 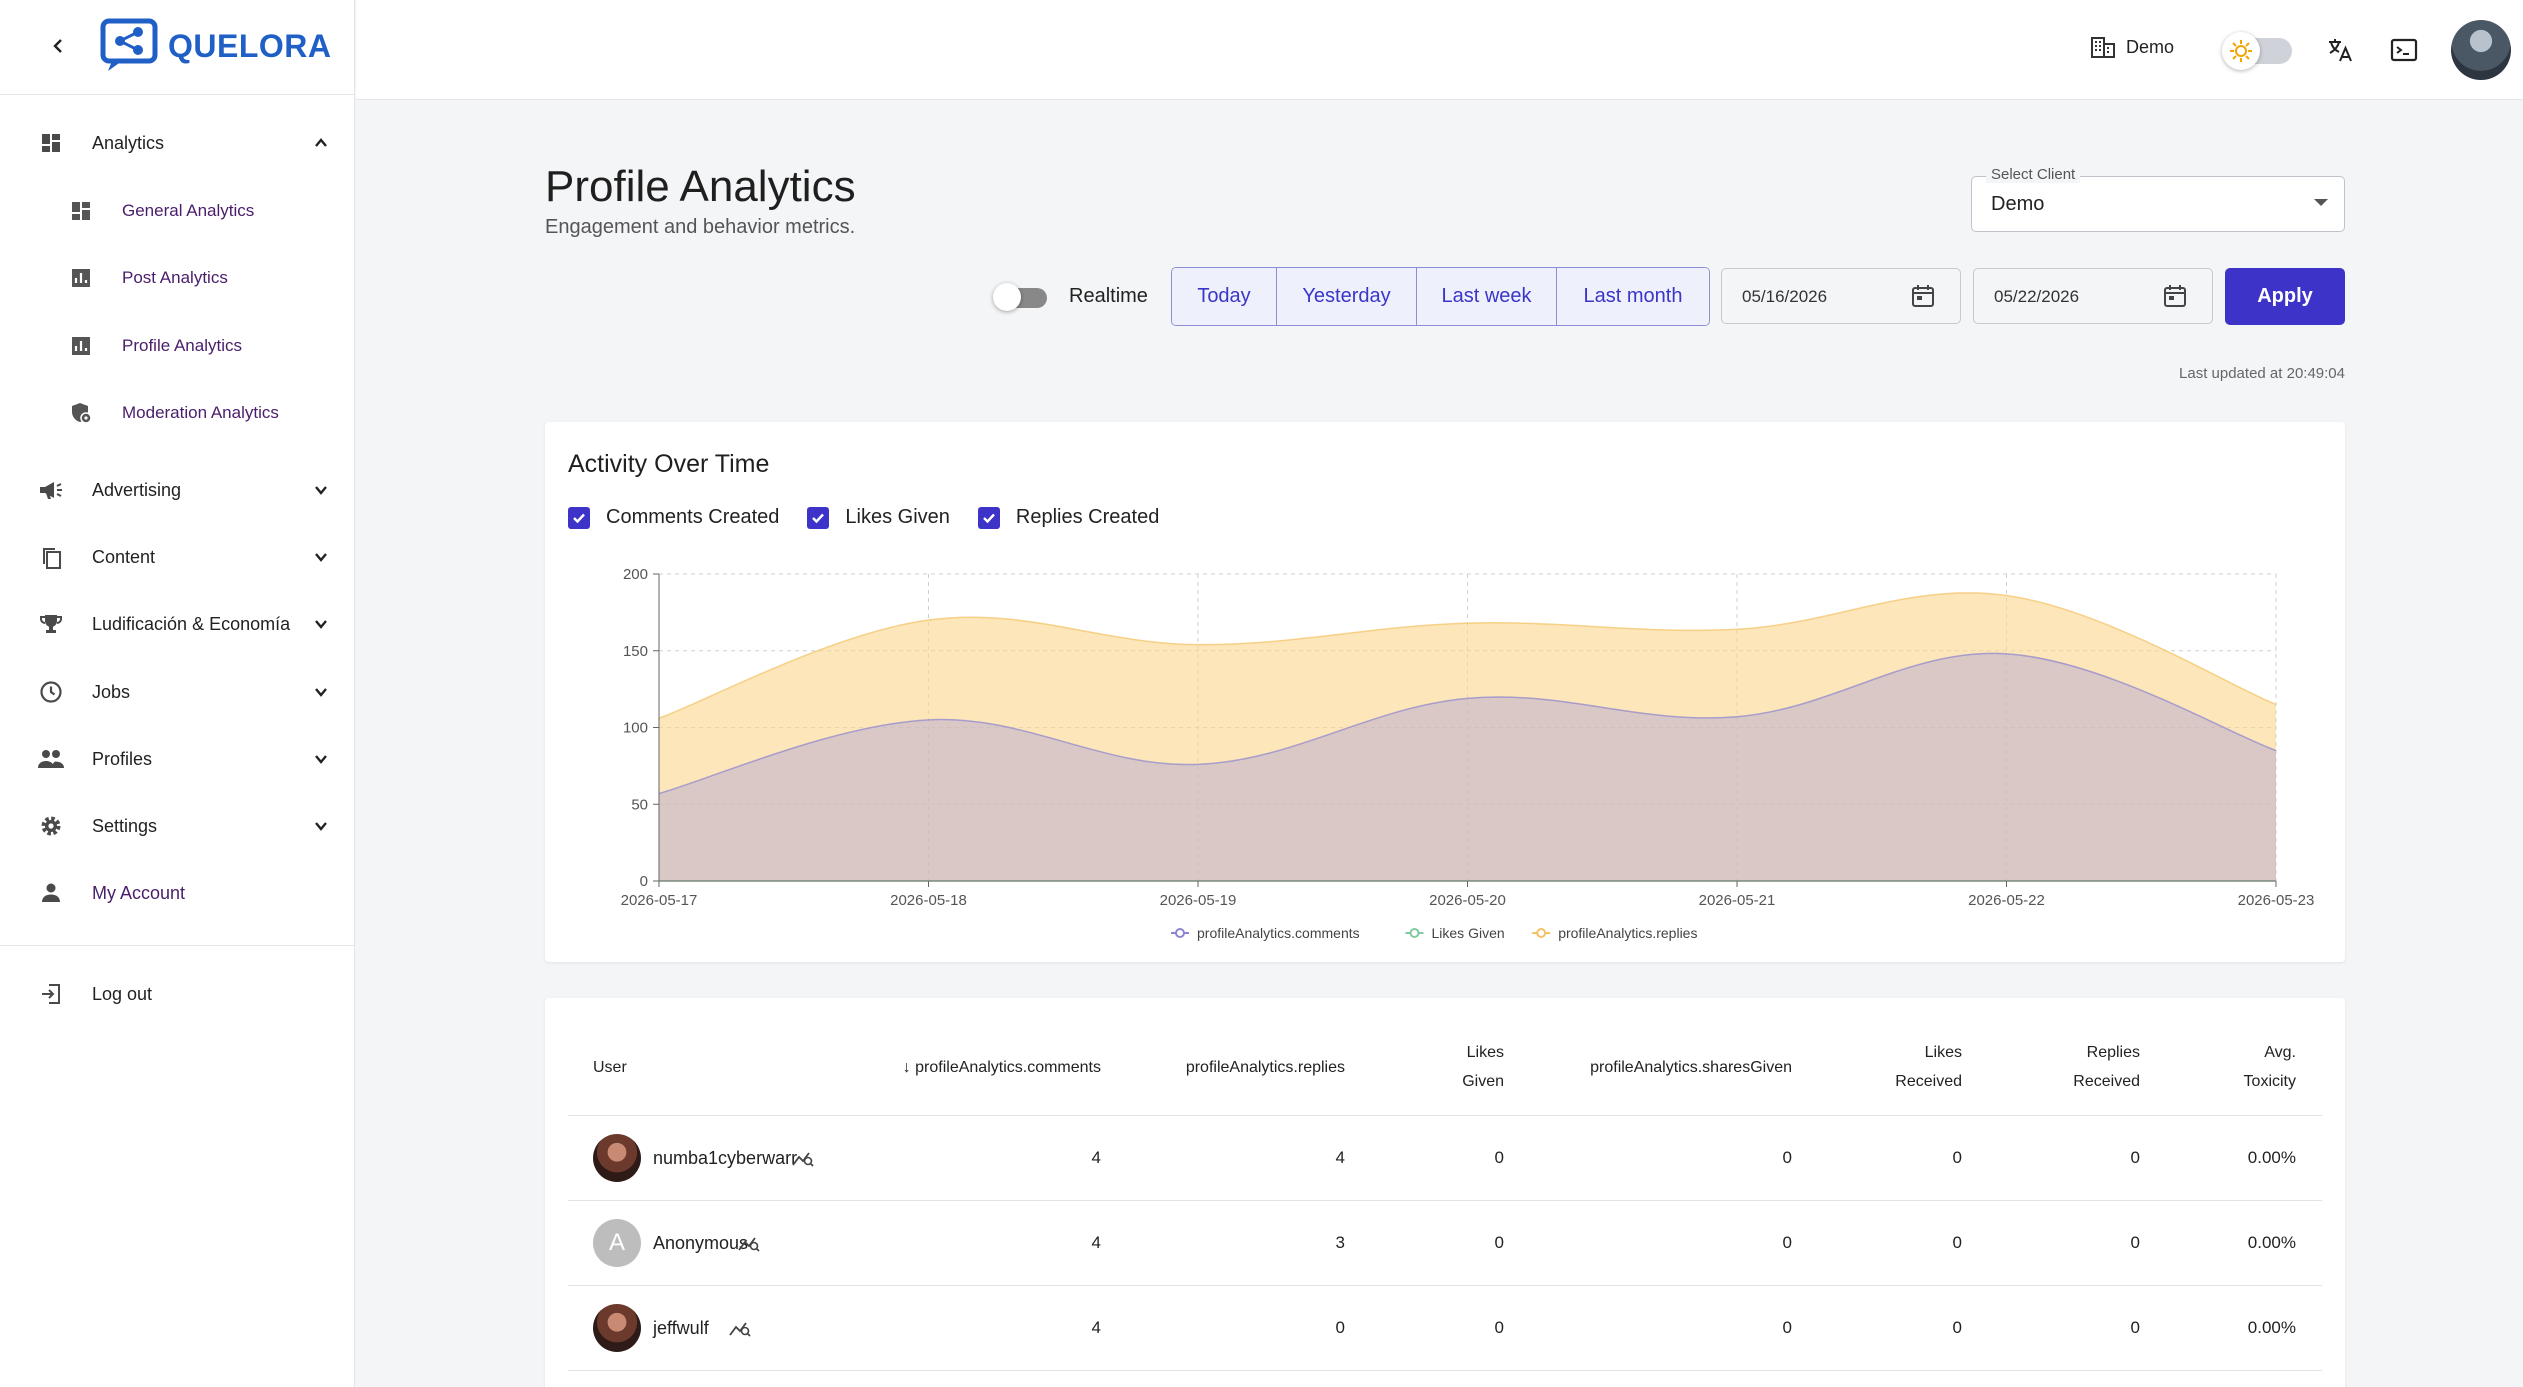 What do you see at coordinates (700, 227) in the screenshot?
I see `page-subtitle: Engagement and behavior metrics.` at bounding box center [700, 227].